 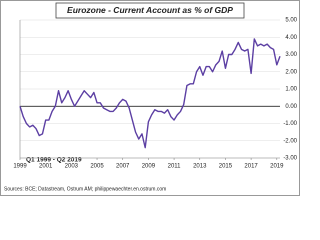 What do you see at coordinates (291, 72) in the screenshot?
I see `y-tick-label: 2.00` at bounding box center [291, 72].